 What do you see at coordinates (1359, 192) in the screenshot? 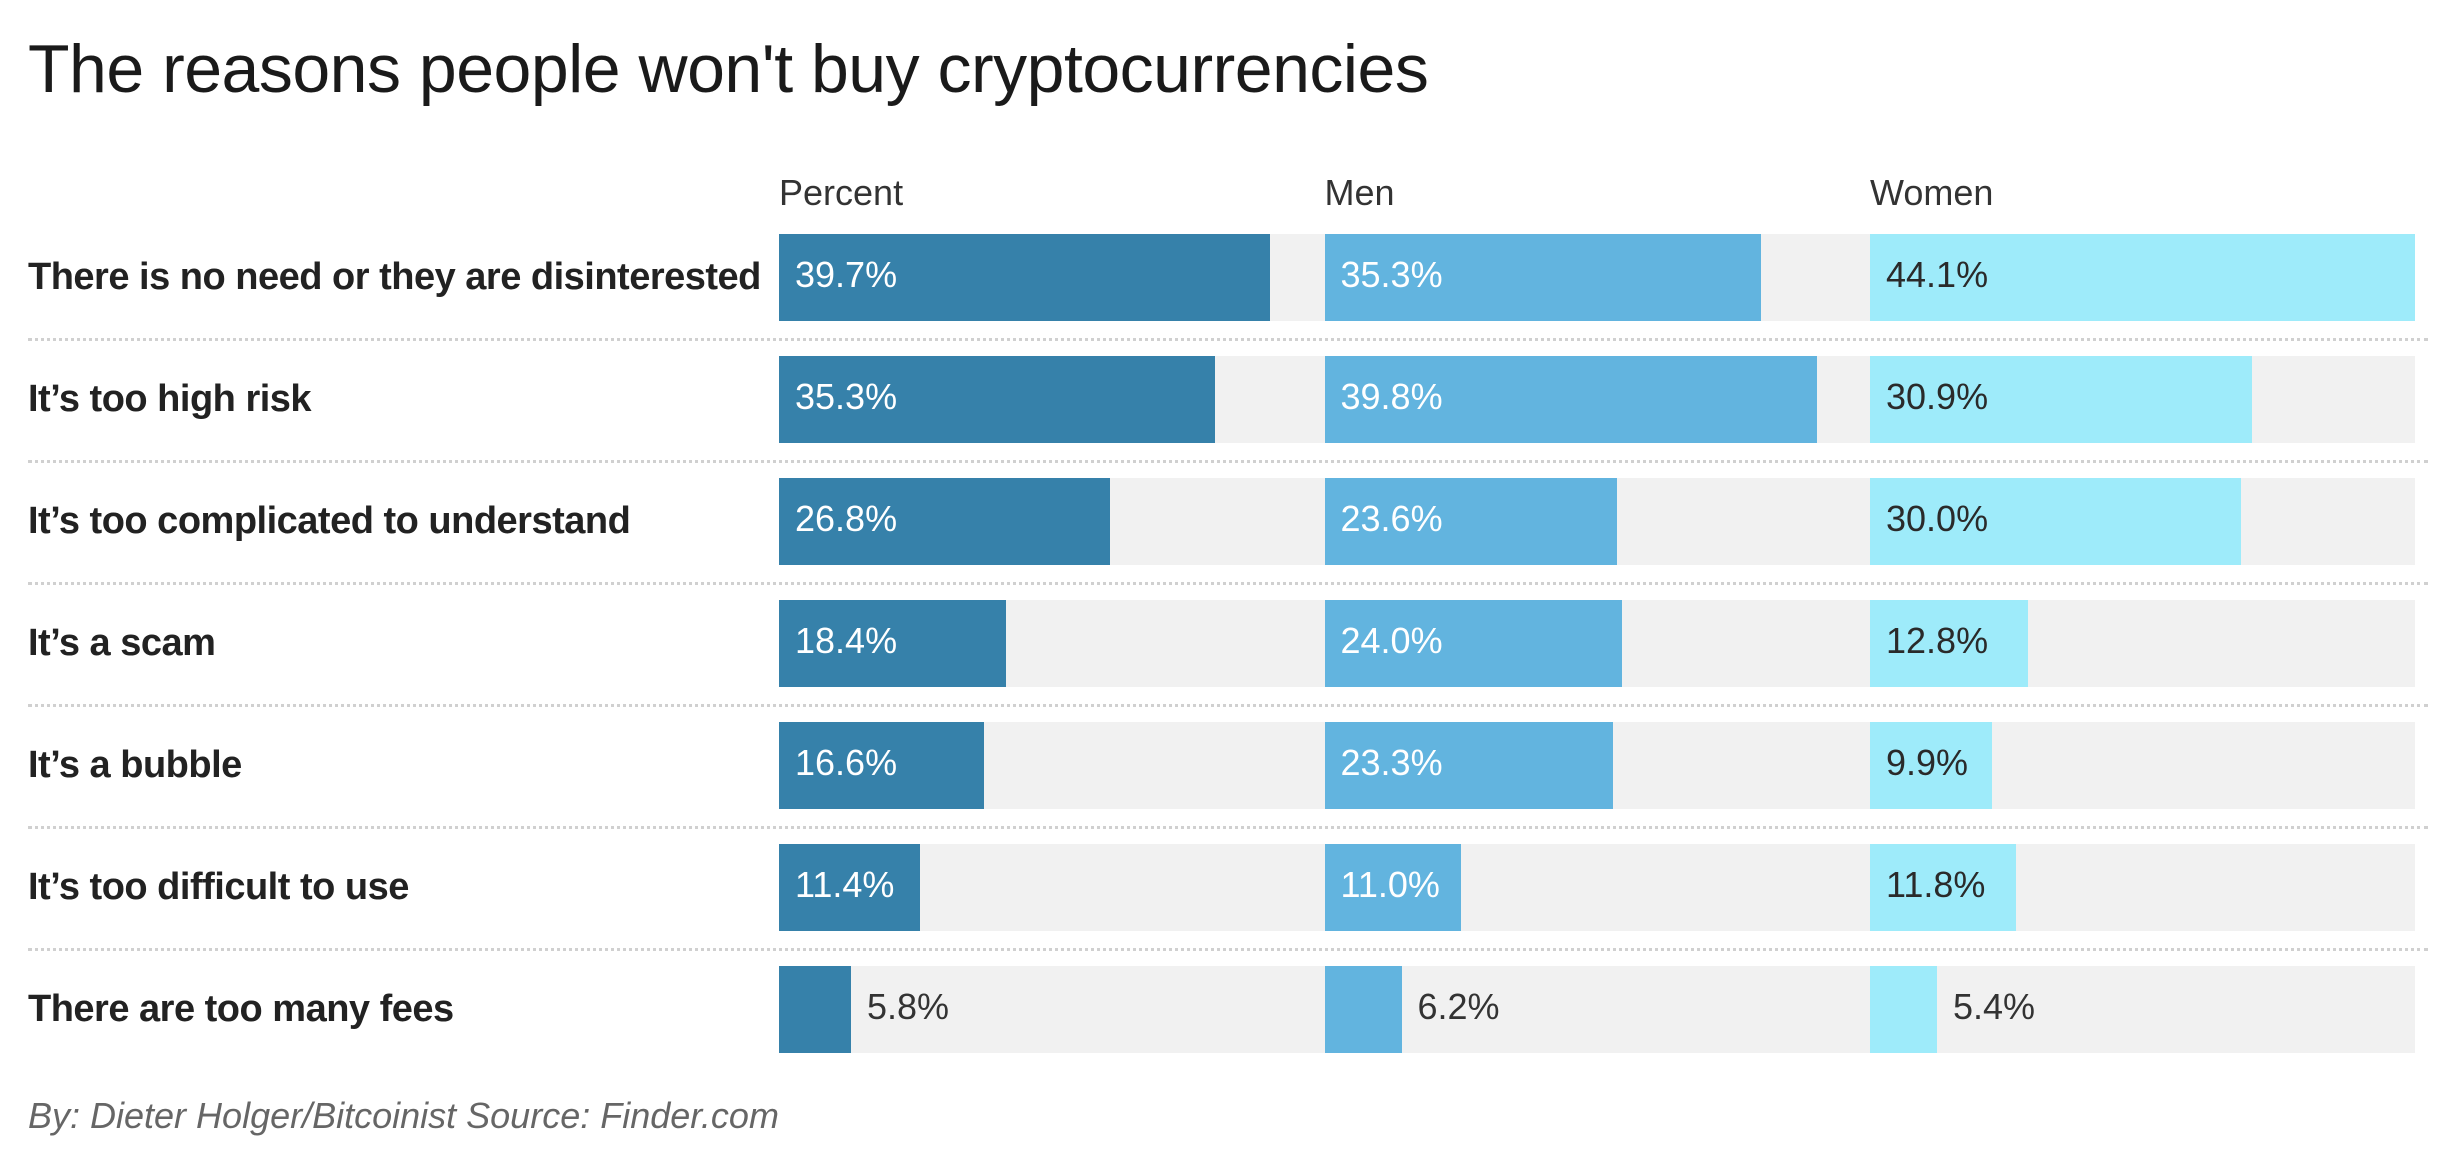
I see `column-header-men: Men` at bounding box center [1359, 192].